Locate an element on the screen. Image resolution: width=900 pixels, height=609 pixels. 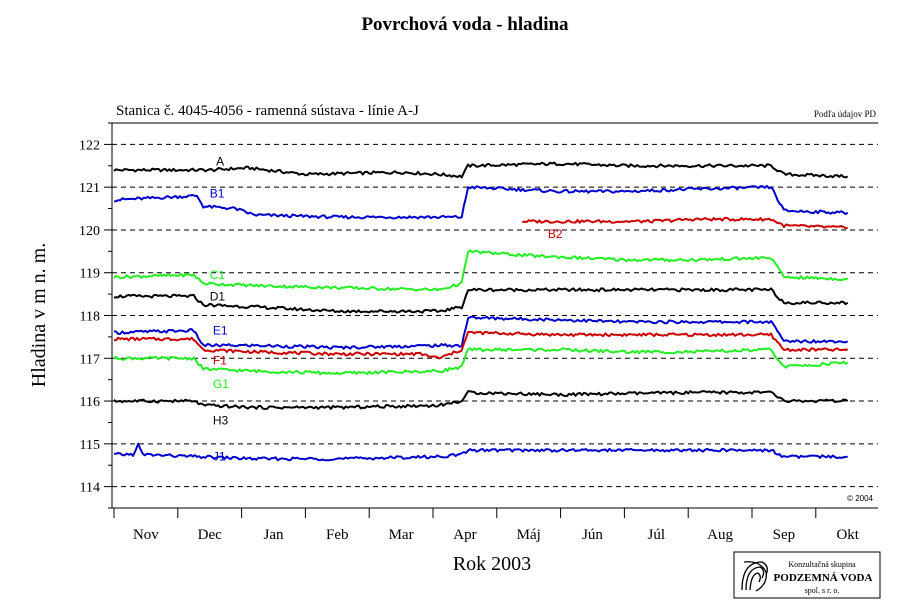
series-line-g1 is located at coordinates (481, 361).